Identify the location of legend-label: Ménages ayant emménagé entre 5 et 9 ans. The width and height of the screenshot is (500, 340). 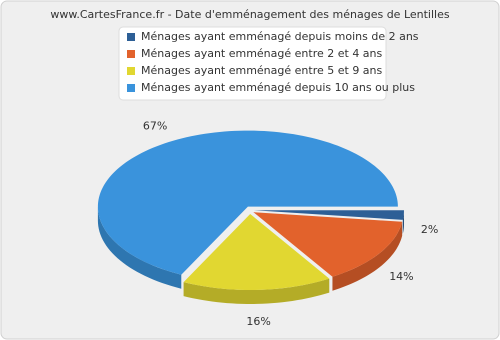
(262, 70).